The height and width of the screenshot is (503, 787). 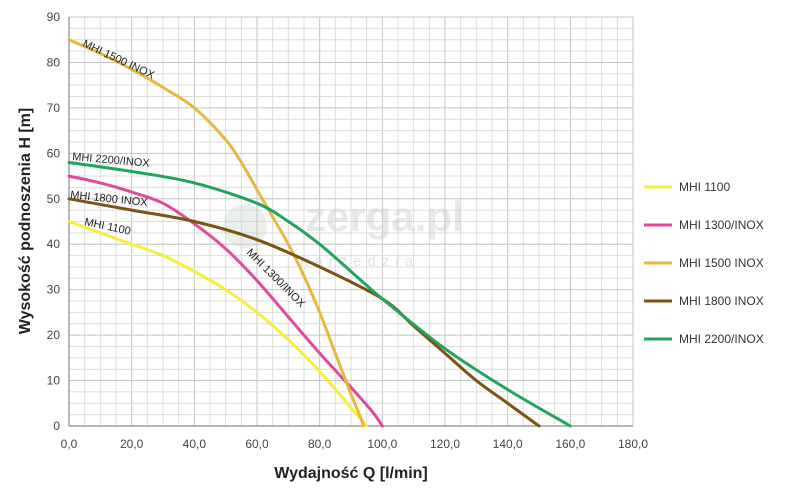 I want to click on y-tick-label: 90, so click(x=54, y=17).